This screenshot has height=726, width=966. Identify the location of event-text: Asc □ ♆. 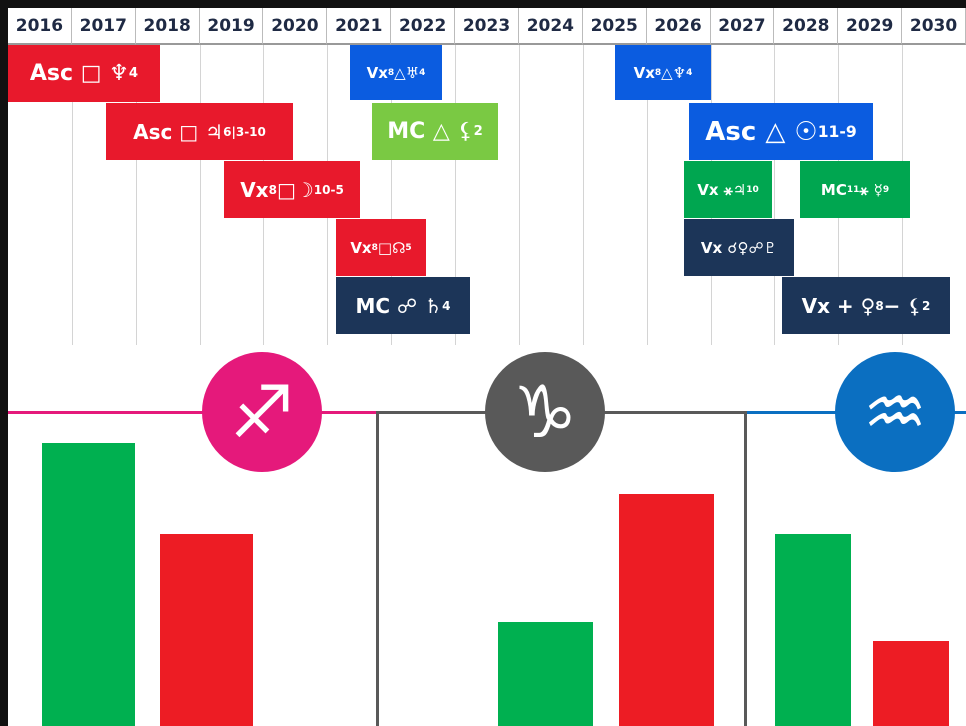
(79, 73).